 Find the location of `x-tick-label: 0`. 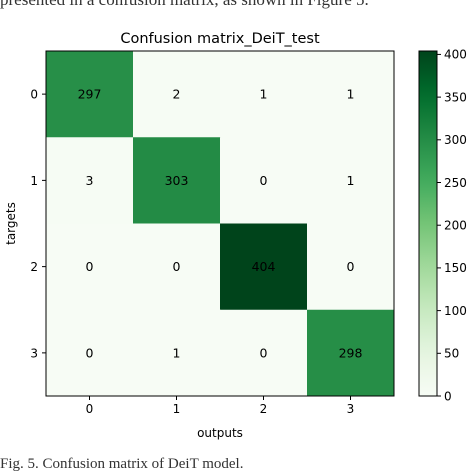

x-tick-label: 0 is located at coordinates (90, 409).